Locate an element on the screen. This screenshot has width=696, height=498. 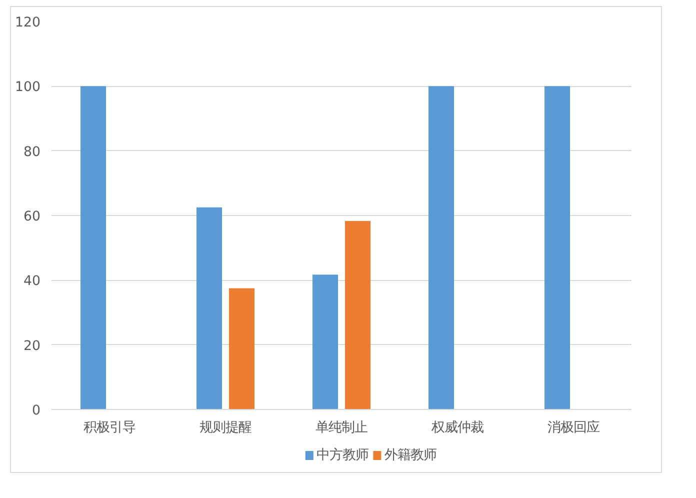
y-tick-label: 40 is located at coordinates (32, 282).